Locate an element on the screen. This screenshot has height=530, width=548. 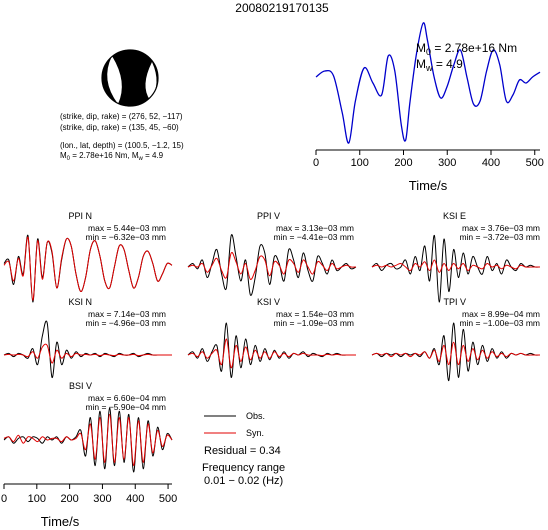
stf-x-tick-label: 0 is located at coordinates (316, 163).